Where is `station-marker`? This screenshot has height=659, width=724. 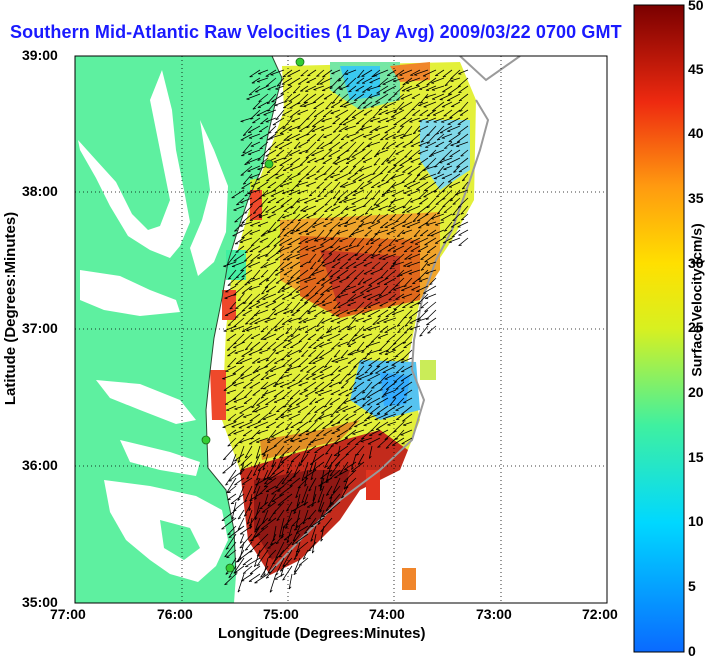 station-marker is located at coordinates (230, 568).